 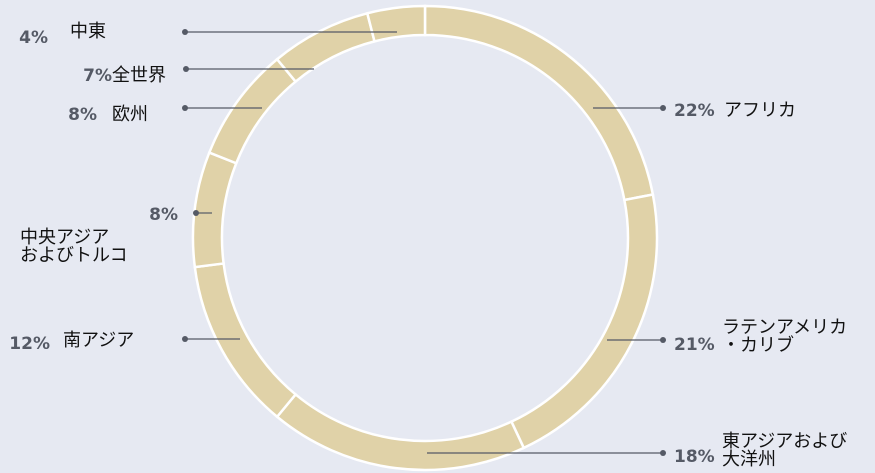 What do you see at coordinates (760, 110) in the screenshot?
I see `slice-category-label: アフリカ` at bounding box center [760, 110].